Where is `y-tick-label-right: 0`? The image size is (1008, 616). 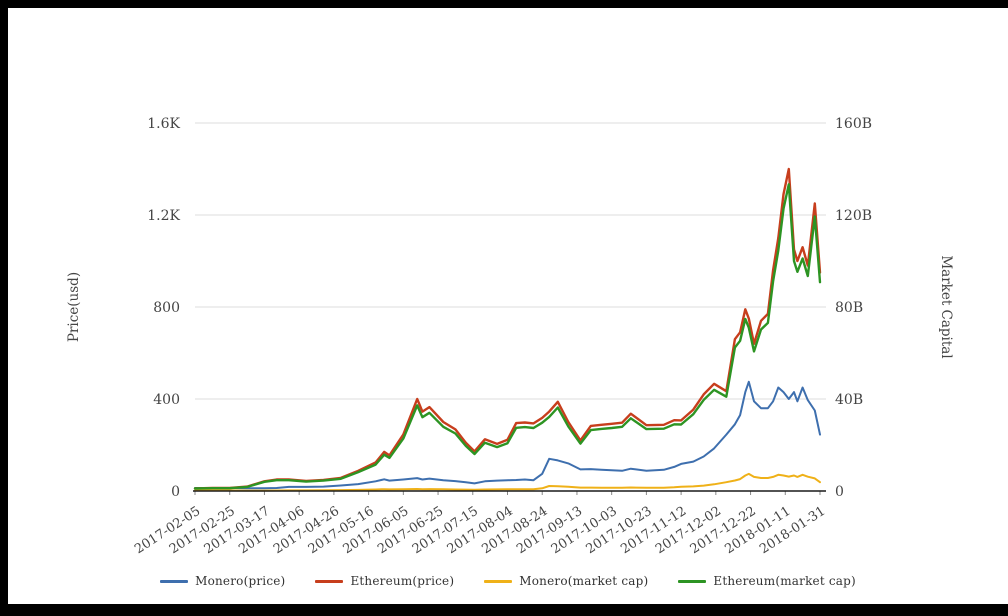 y-tick-label-right: 0 is located at coordinates (839, 492).